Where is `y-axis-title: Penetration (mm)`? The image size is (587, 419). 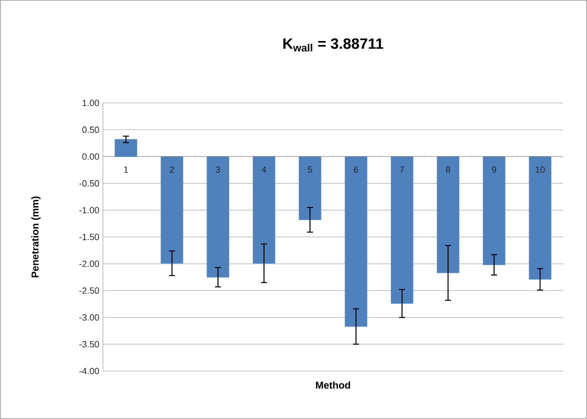 y-axis-title: Penetration (mm) is located at coordinates (36, 237).